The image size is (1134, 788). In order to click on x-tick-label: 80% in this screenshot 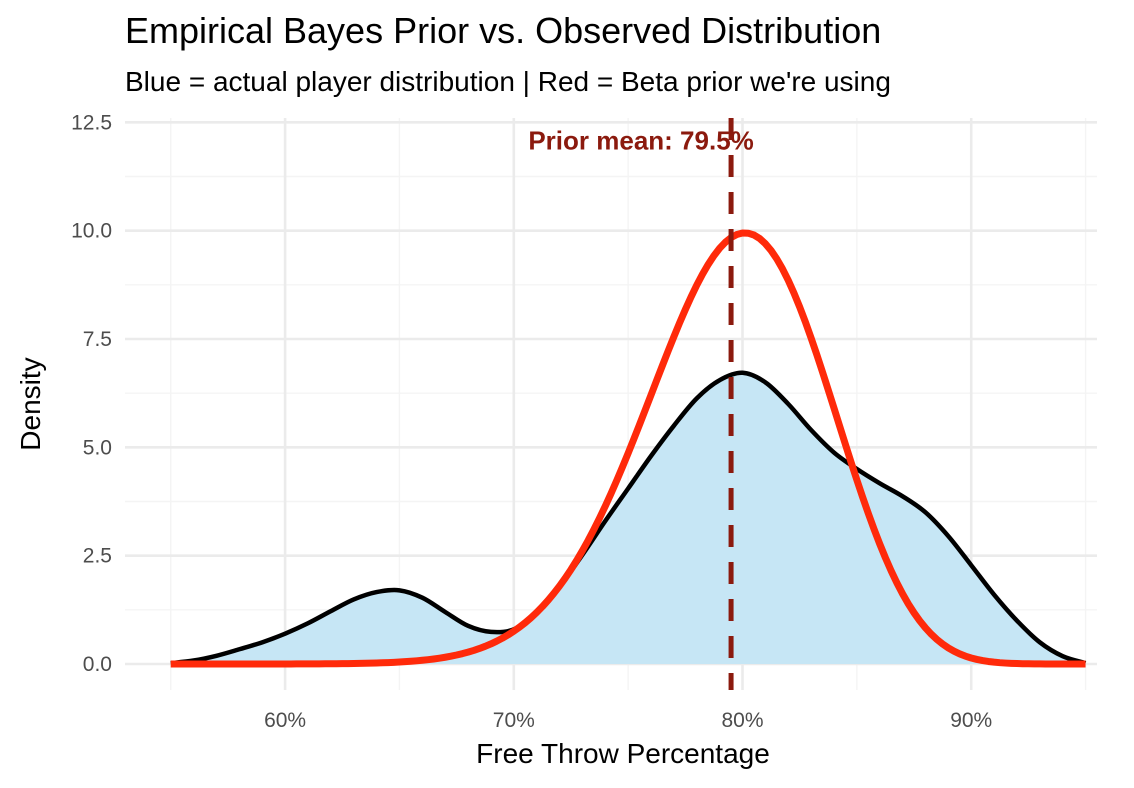, I will do `click(742, 720)`.